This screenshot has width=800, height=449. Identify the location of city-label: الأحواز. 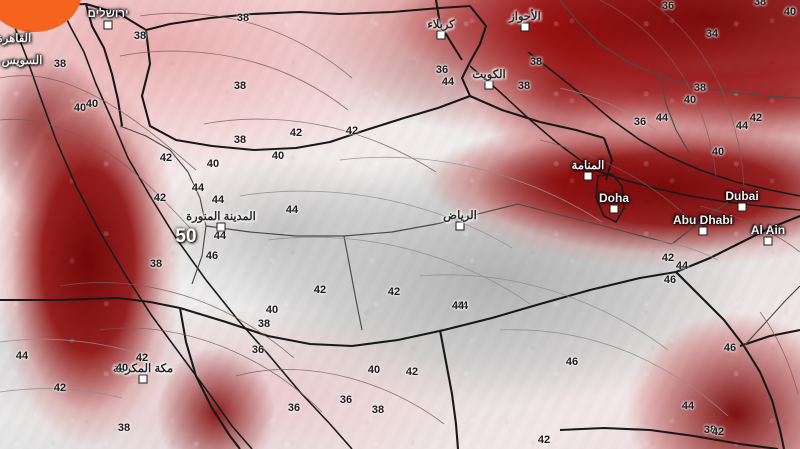
(525, 17).